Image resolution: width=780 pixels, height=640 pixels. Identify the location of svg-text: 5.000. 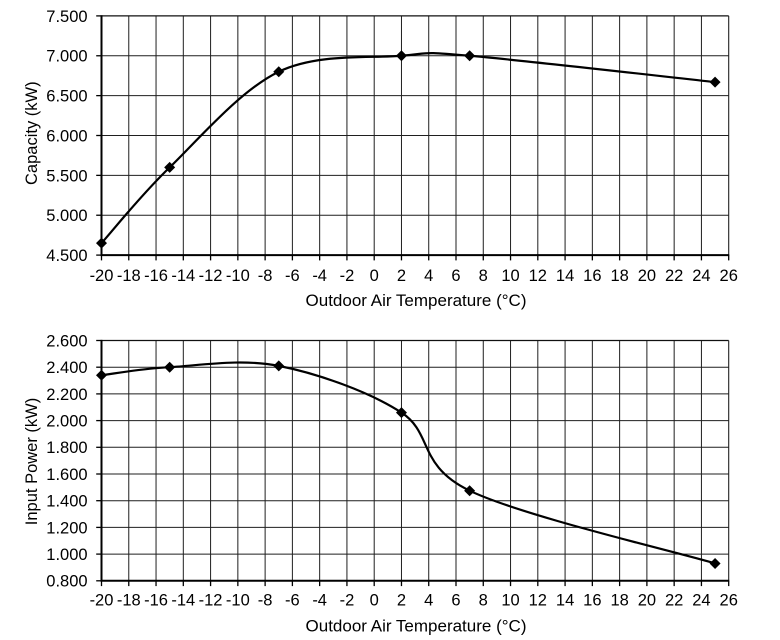
(66, 216).